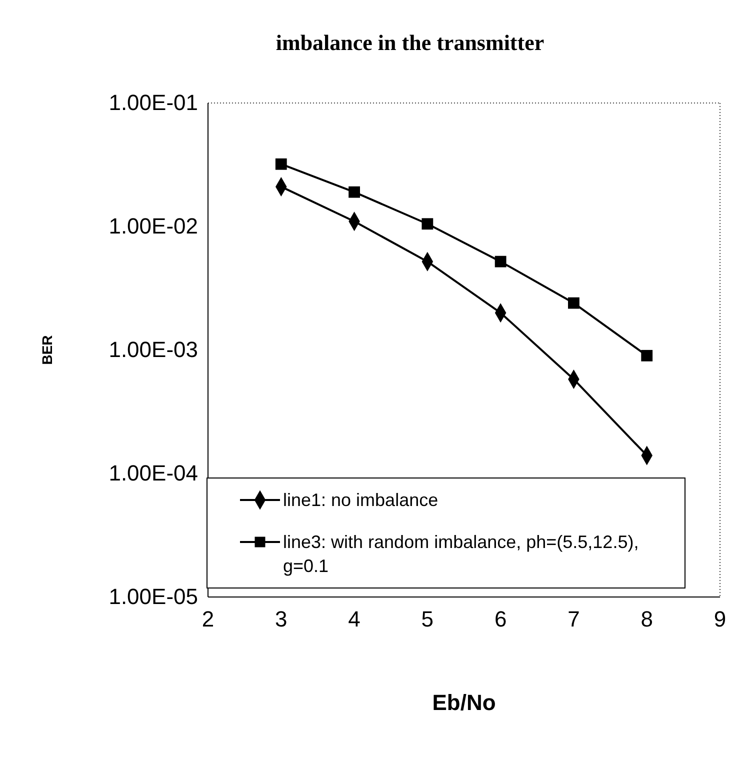 The width and height of the screenshot is (730, 759). What do you see at coordinates (47, 350) in the screenshot?
I see `y-axis-title: BER` at bounding box center [47, 350].